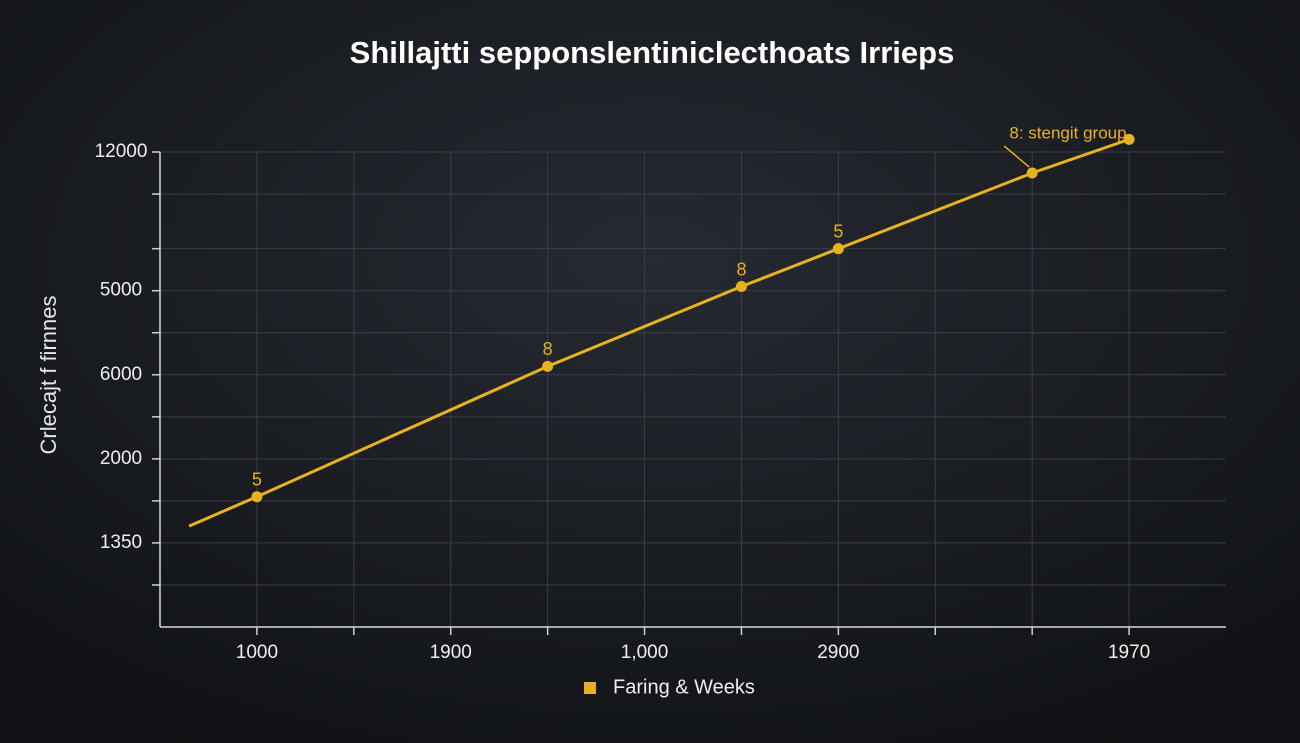  What do you see at coordinates (121, 151) in the screenshot?
I see `y-tick-label: 12000` at bounding box center [121, 151].